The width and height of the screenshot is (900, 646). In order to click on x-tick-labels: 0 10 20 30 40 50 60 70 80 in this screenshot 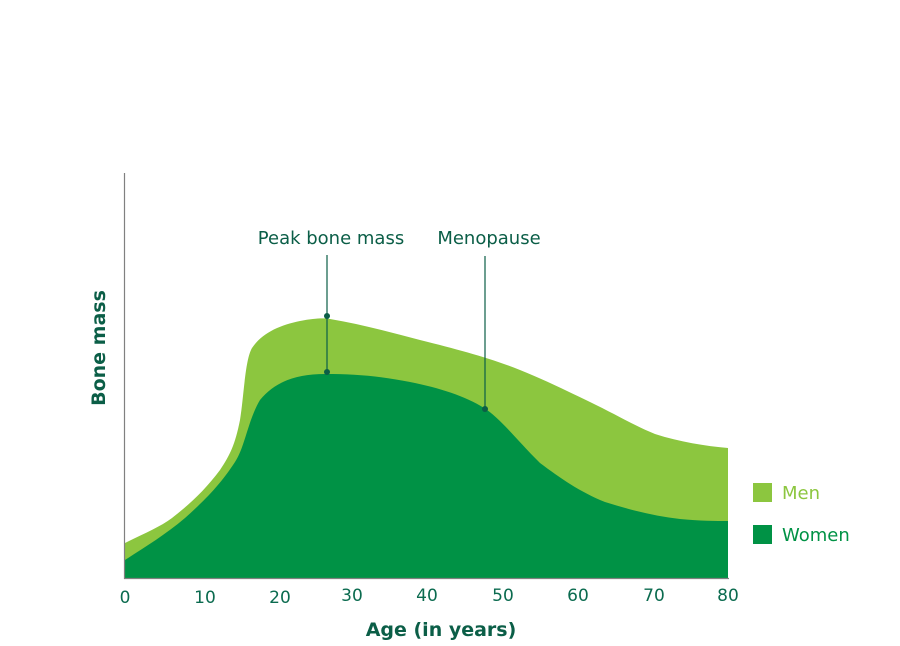, I will do `click(429, 597)`.